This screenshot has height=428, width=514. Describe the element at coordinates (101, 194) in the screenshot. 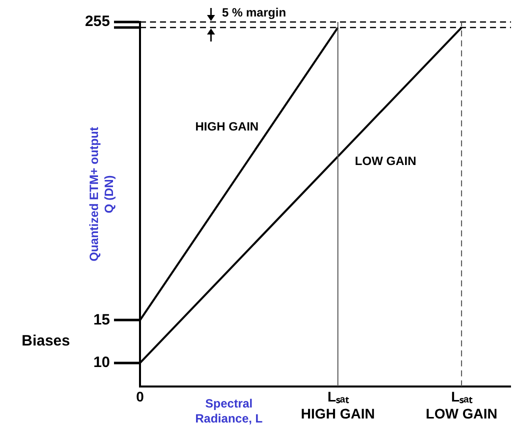

I see `y-axis-title: Quantized ETM+ output Q (DN)` at that location.